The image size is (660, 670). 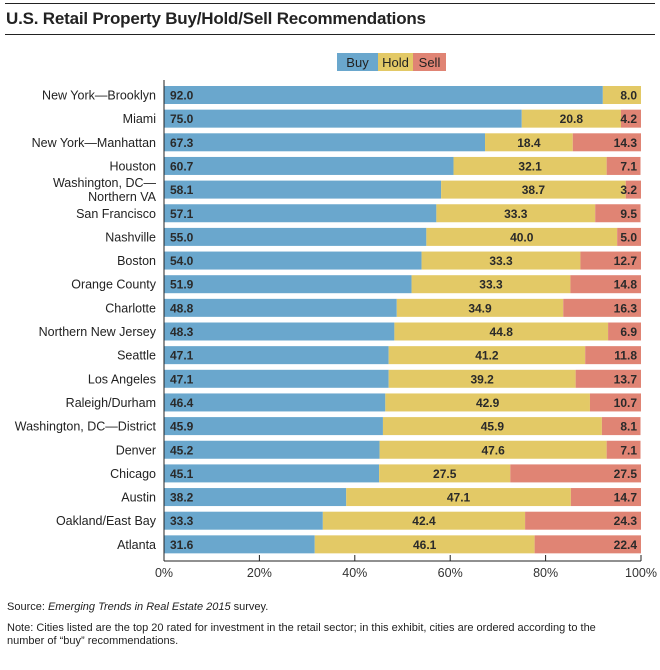 What do you see at coordinates (626, 379) in the screenshot?
I see `data-label-sell: 13.7` at bounding box center [626, 379].